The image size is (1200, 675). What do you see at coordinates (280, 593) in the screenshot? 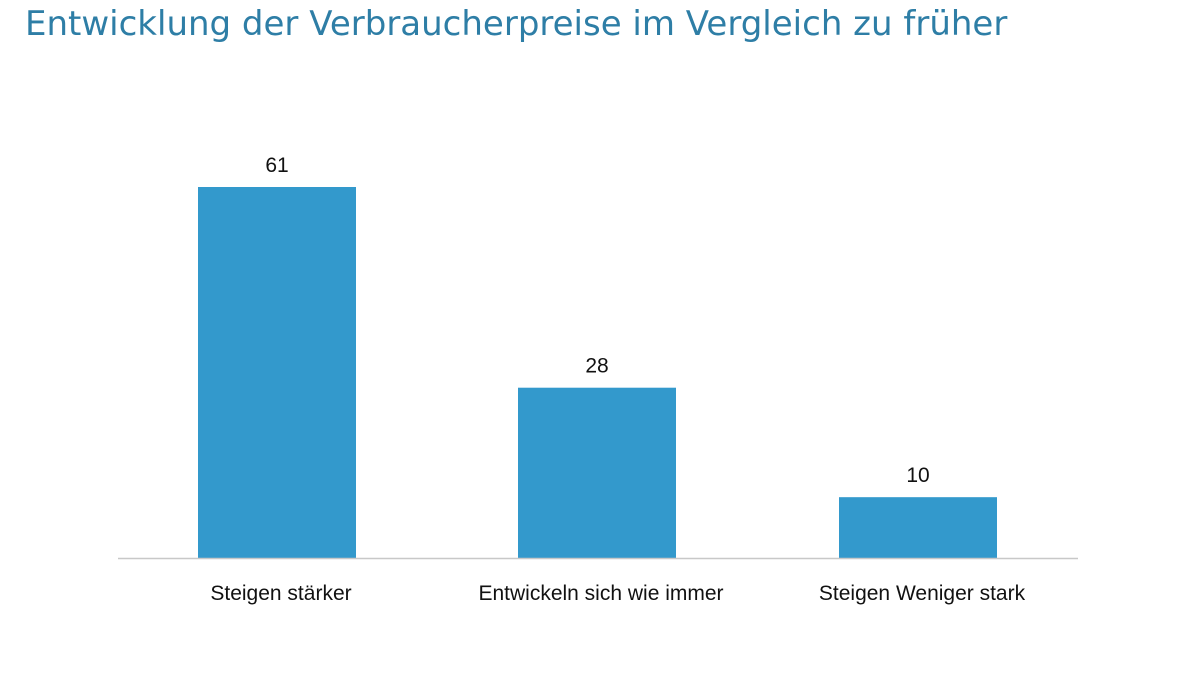
I see `category-label-1: Steigen stärker` at bounding box center [280, 593].